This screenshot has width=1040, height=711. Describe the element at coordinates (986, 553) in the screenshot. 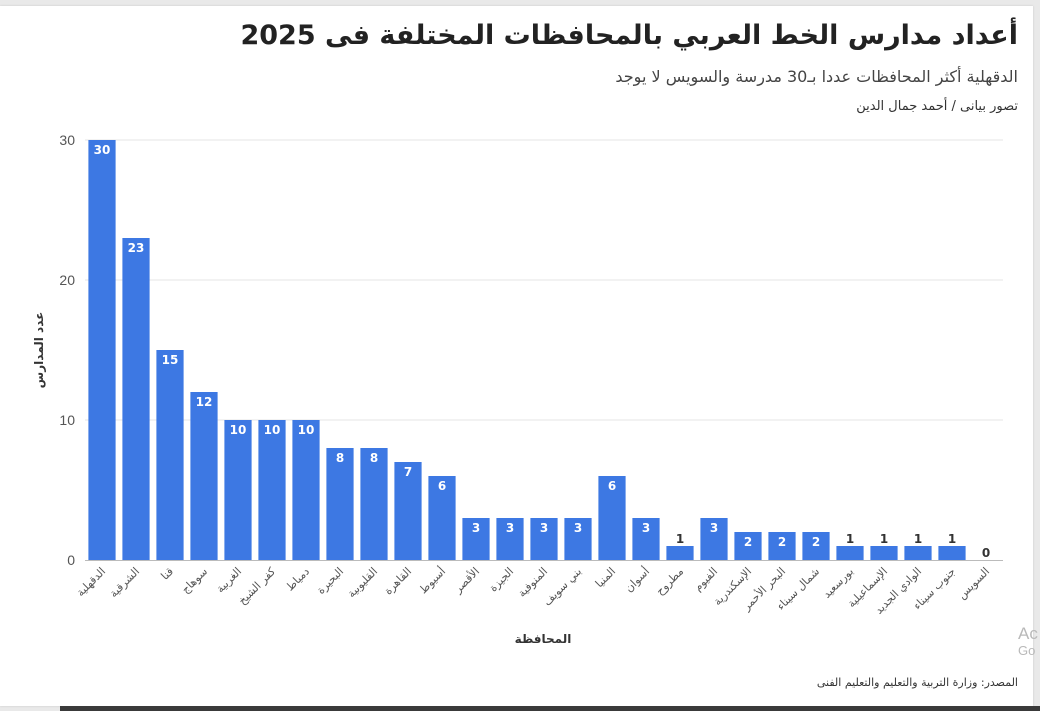

I see `data-label: 0` at that location.